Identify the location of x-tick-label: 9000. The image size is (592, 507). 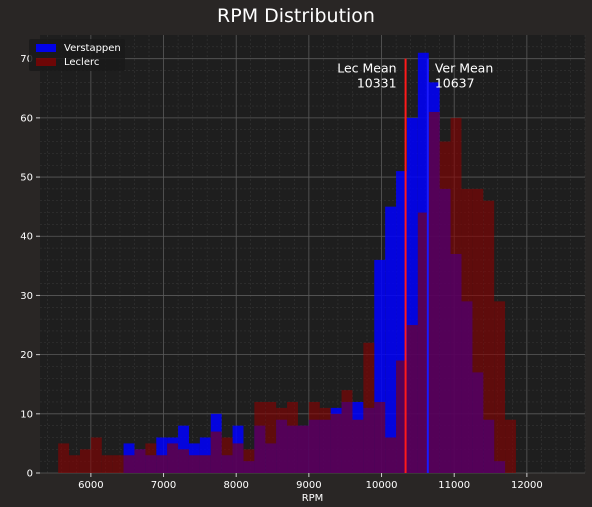
(308, 485).